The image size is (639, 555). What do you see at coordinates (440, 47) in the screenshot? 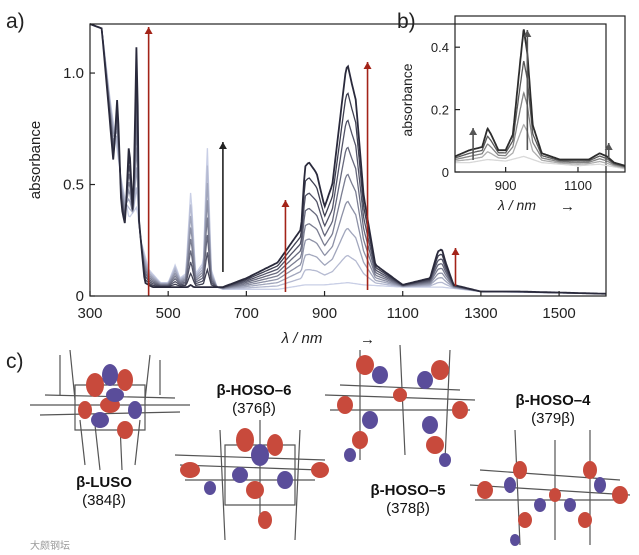
I see `y-tick-label: 0.4` at bounding box center [440, 47].